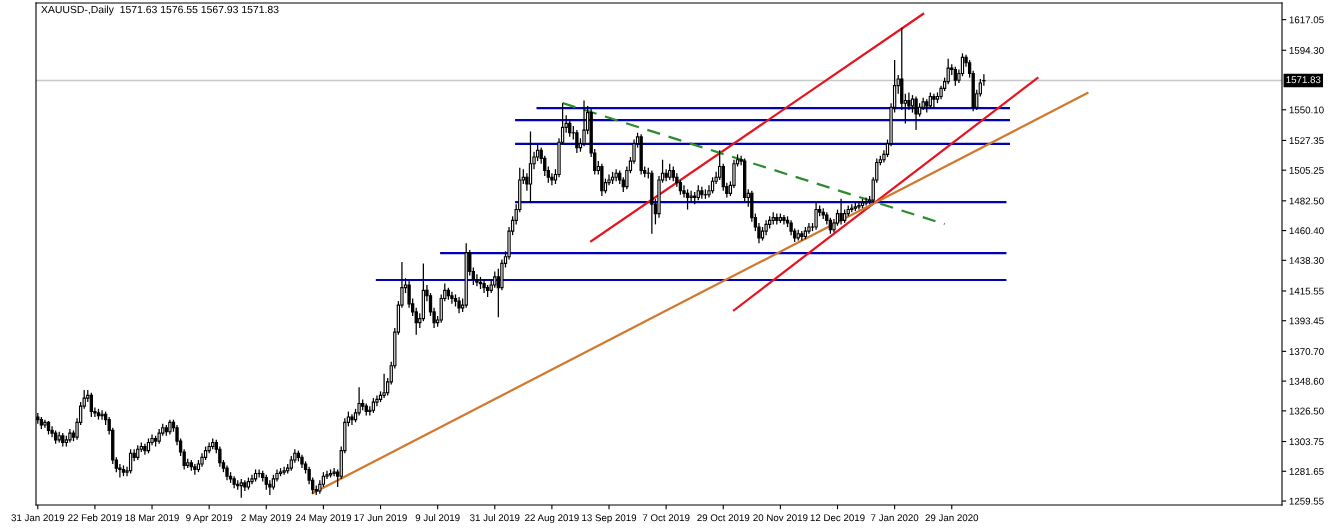 The image size is (1332, 530). What do you see at coordinates (1306, 411) in the screenshot?
I see `y-tick-label: 1326.50` at bounding box center [1306, 411].